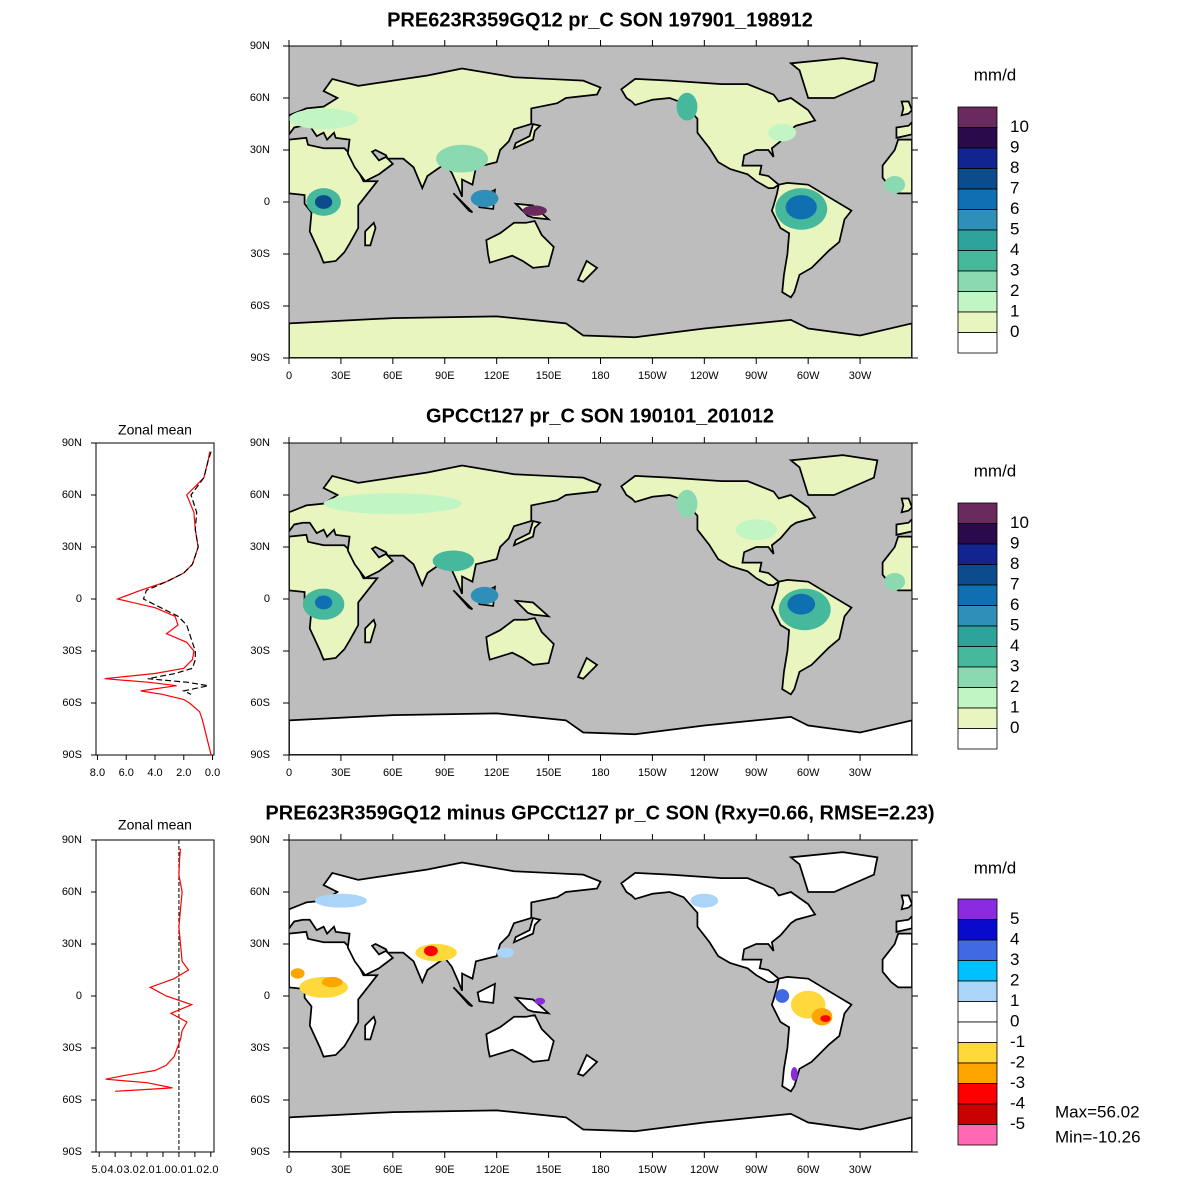 The image size is (1200, 1200). I want to click on zonal-x-label: 3.0, so click(130, 1170).